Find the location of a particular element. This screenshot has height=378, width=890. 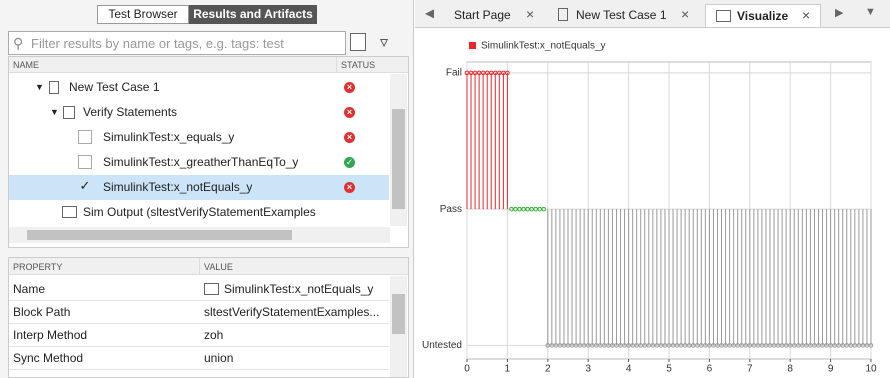

column-header: VALUE is located at coordinates (216, 266).